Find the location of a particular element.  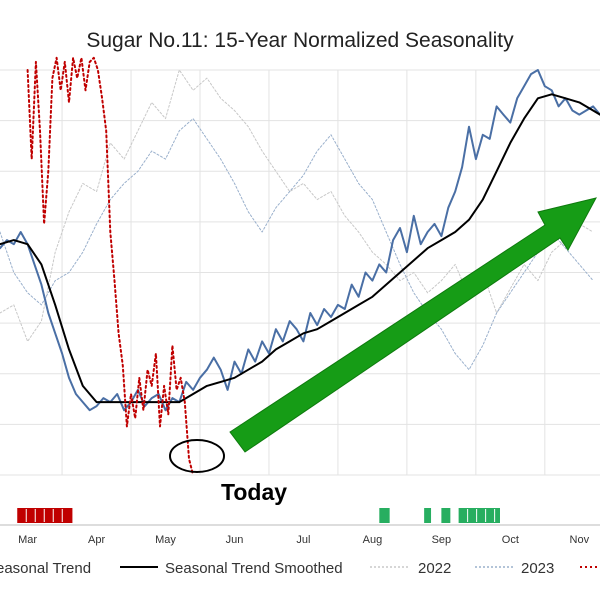

x-tick-label: Jul is located at coordinates (303, 540).